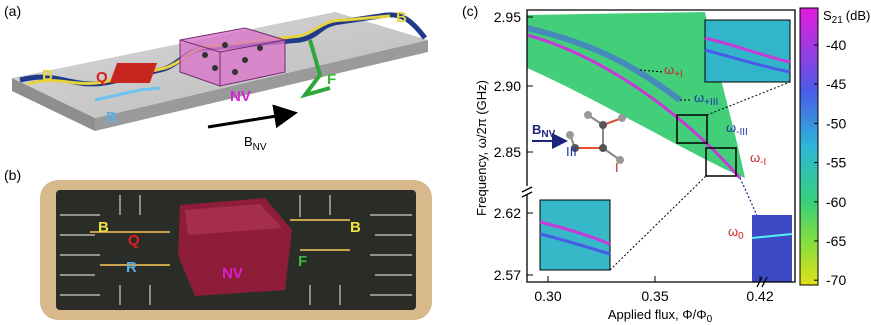 This screenshot has height=325, width=871. I want to click on inset-bottom, so click(575, 235).